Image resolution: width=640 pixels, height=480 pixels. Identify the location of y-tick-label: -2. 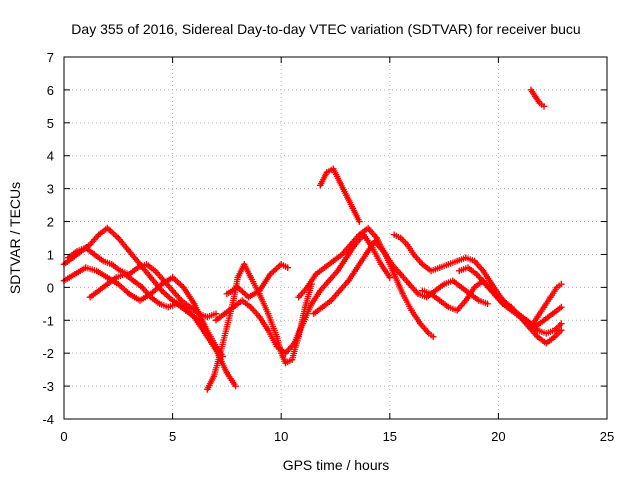
(48, 353).